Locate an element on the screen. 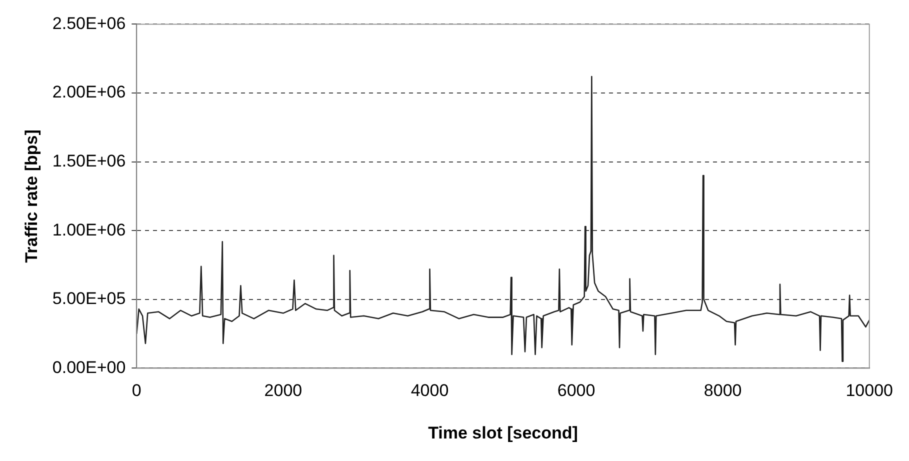 This screenshot has width=909, height=461. x-tick-label: 10000 is located at coordinates (870, 390).